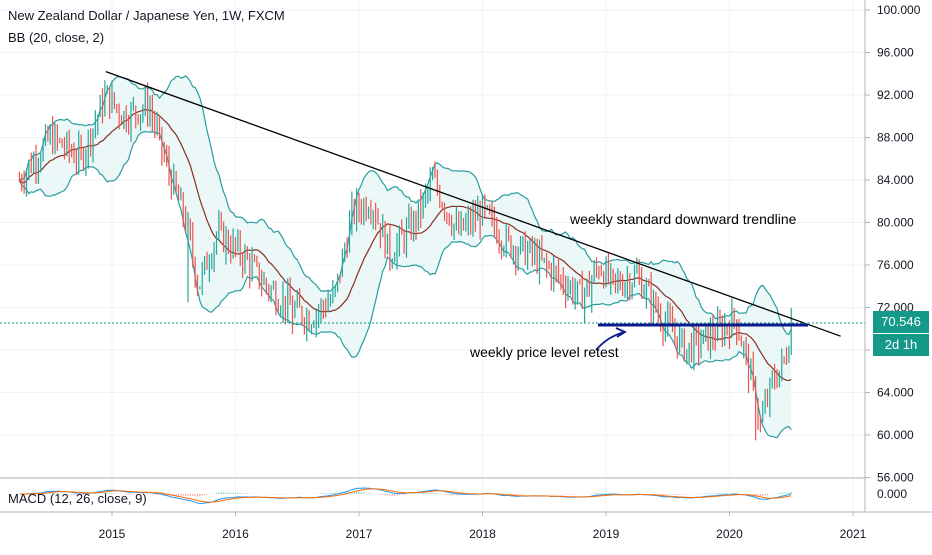  I want to click on trendline-annotation: weekly standard downward trendline, so click(683, 219).